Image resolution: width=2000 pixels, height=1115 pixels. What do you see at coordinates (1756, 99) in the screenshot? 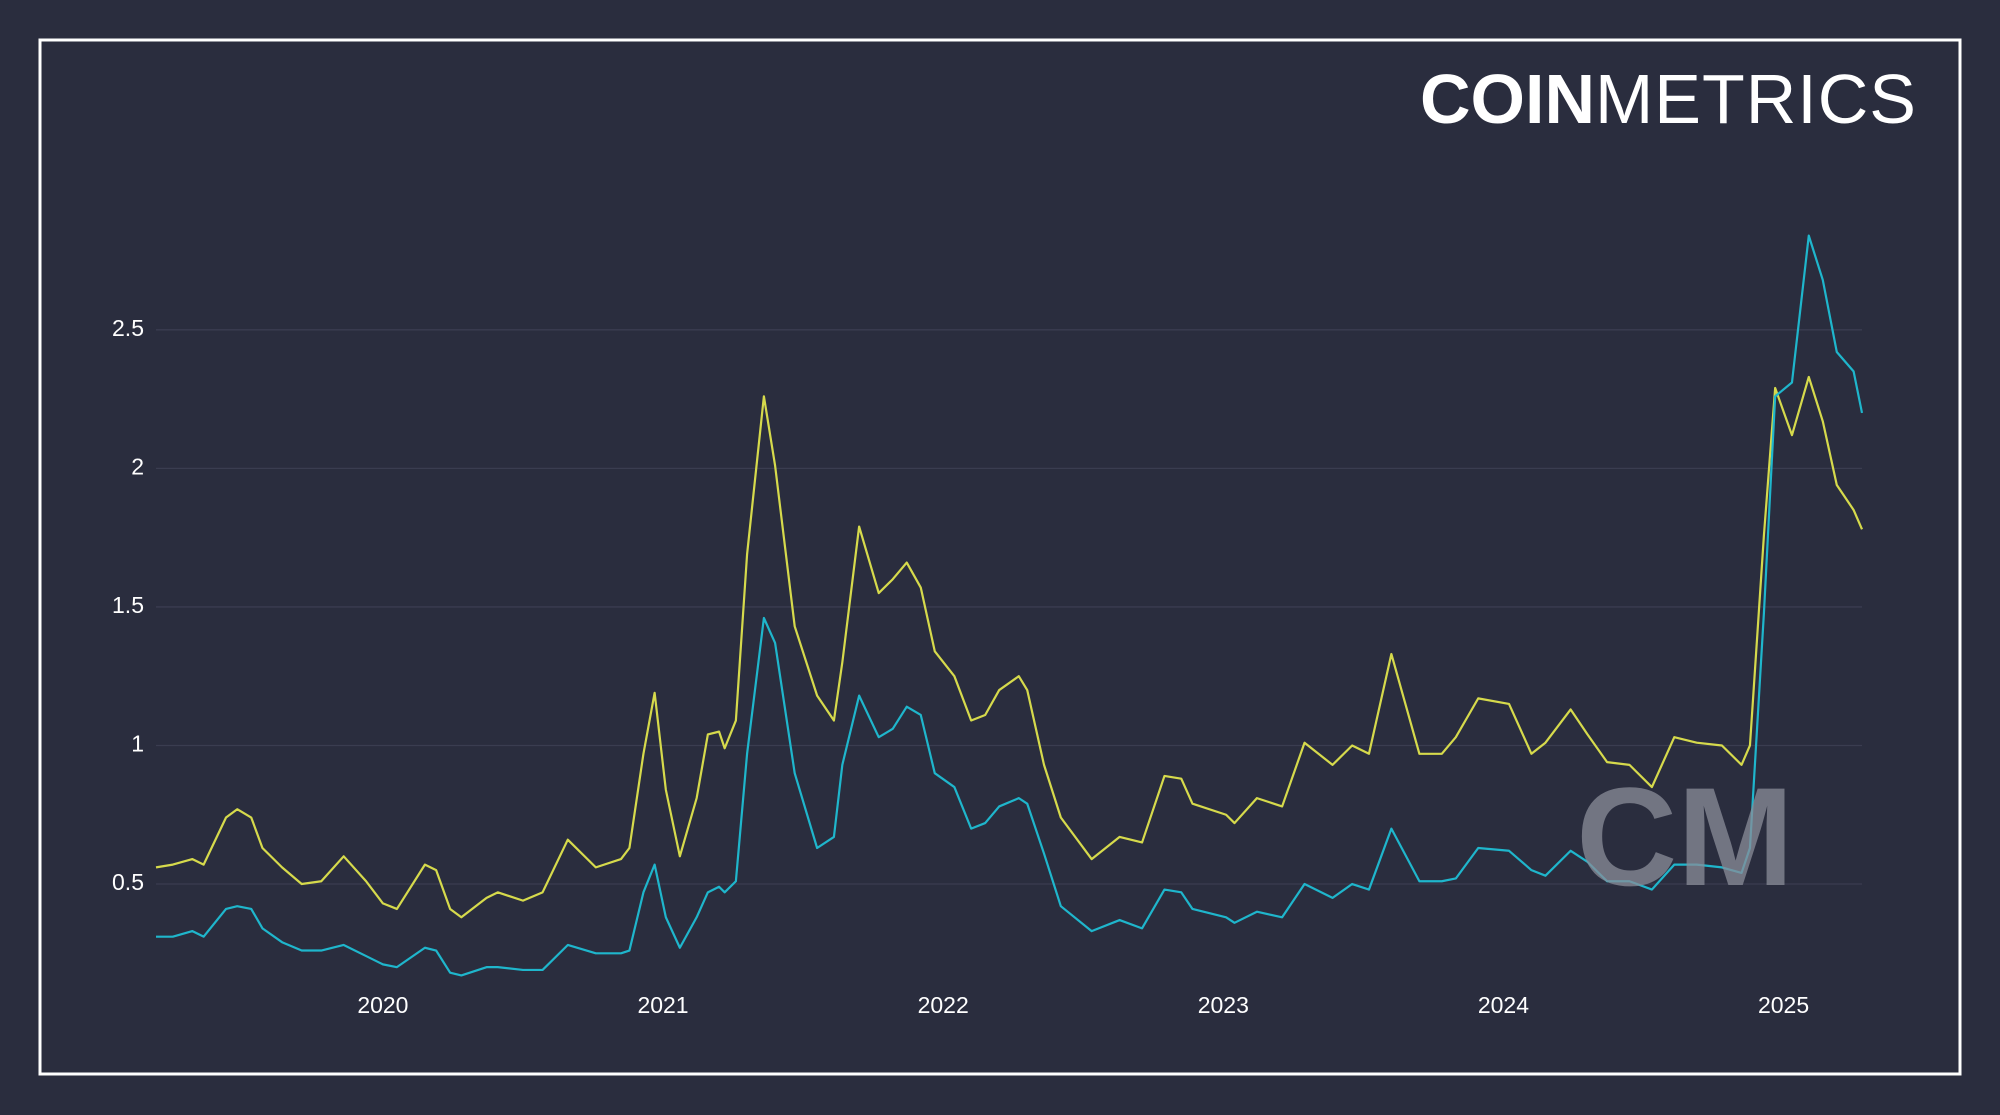
I see `logo-light: METRICS` at bounding box center [1756, 99].